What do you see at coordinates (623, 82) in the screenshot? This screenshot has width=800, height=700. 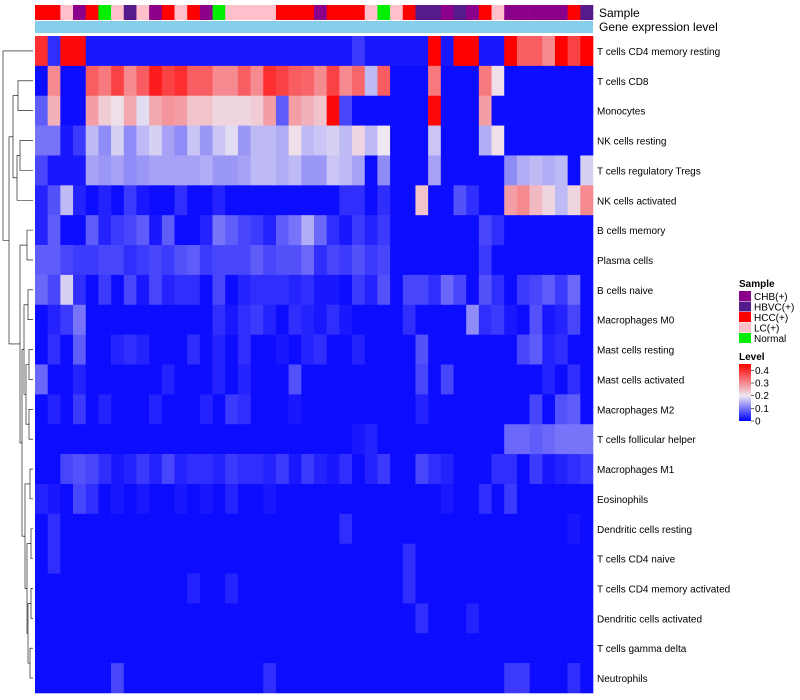 I see `row-label: T cells CD8` at bounding box center [623, 82].